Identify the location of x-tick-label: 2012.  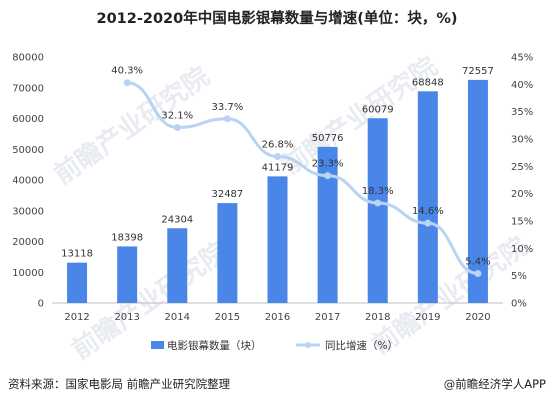
(76, 317).